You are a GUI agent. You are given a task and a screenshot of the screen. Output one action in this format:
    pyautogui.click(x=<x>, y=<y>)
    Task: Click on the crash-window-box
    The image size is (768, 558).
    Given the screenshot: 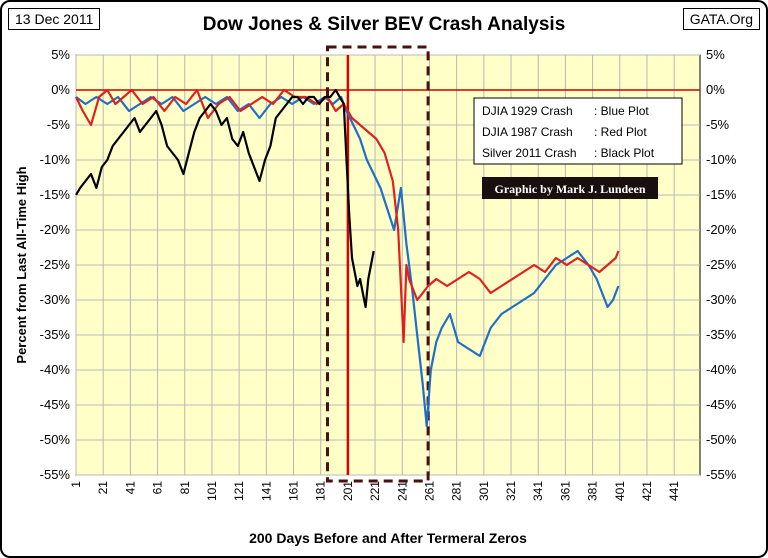 What is the action you would take?
    pyautogui.click(x=378, y=264)
    